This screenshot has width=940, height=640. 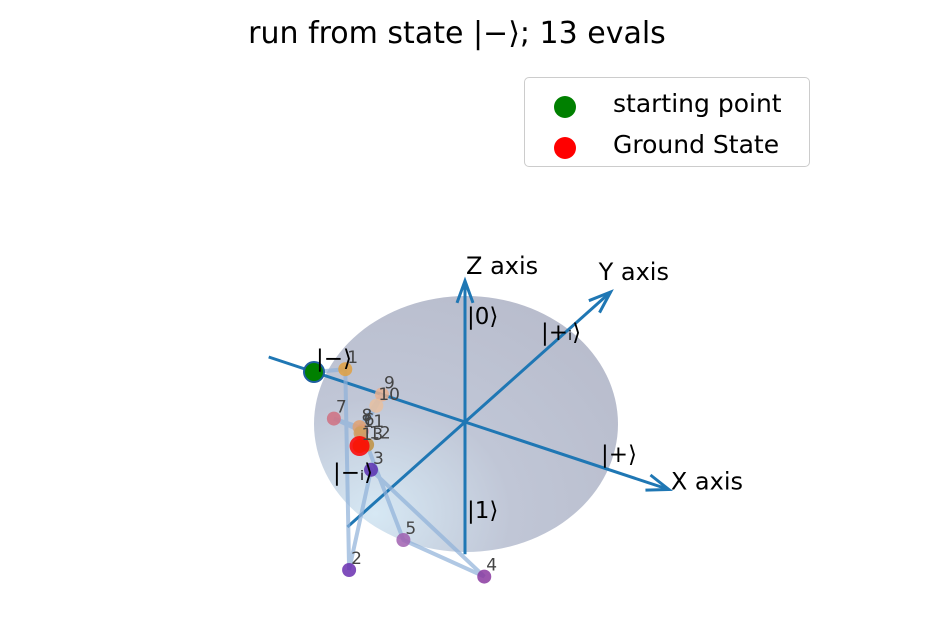 I want to click on evaluation-label-1: 1, so click(x=352, y=358).